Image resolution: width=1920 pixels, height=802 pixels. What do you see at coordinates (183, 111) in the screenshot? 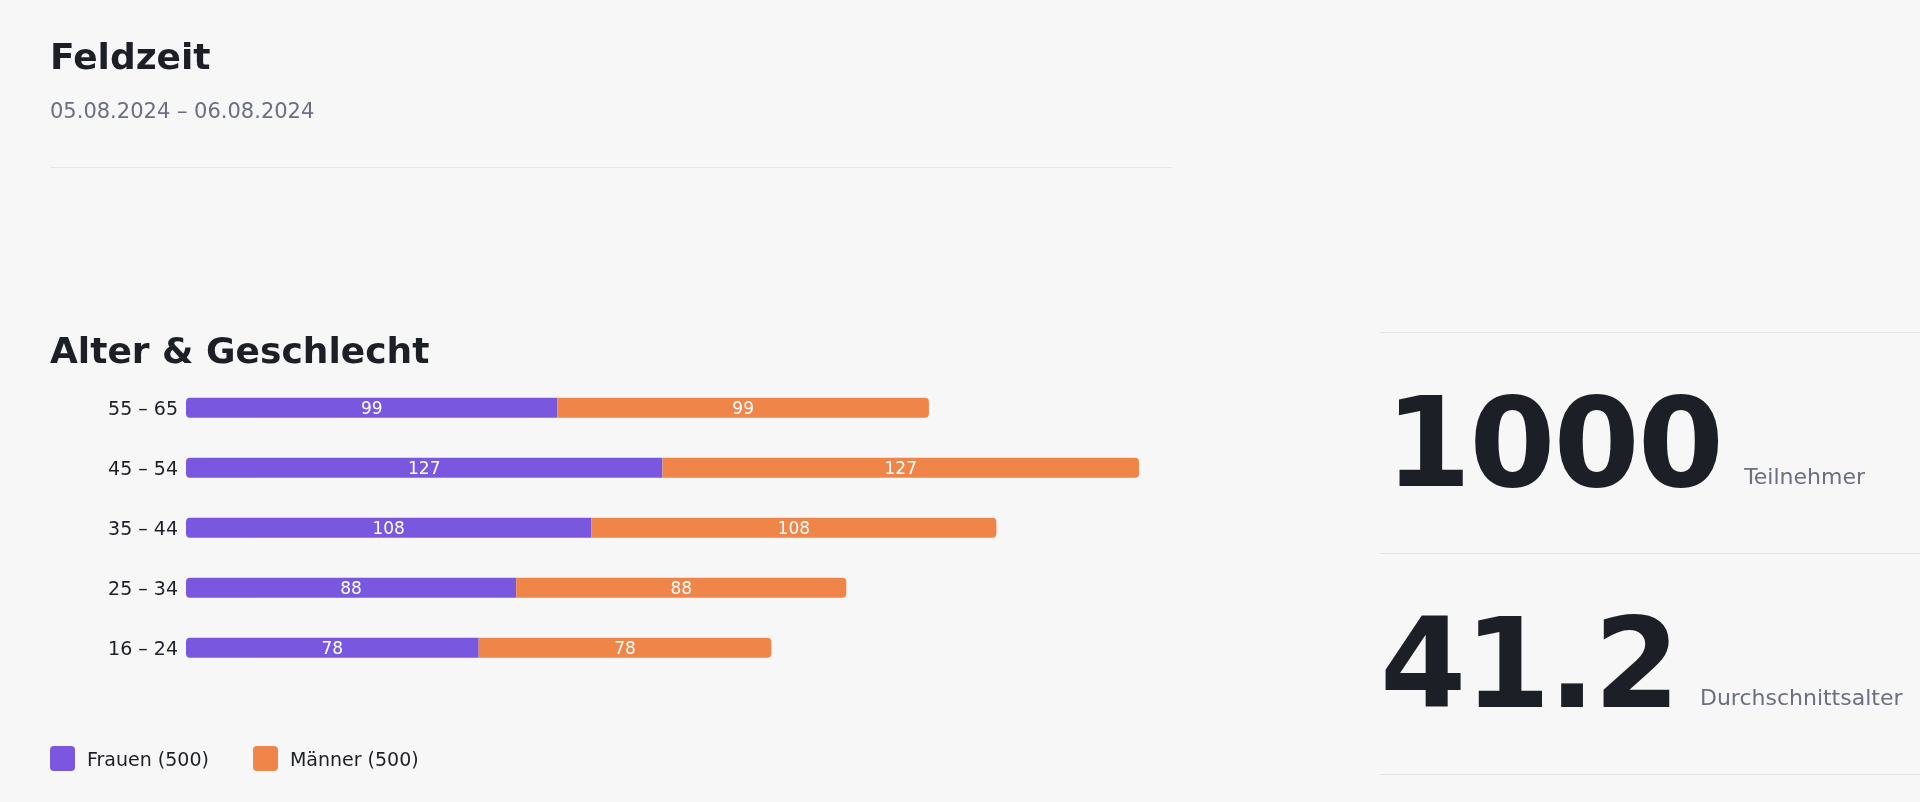
I see `text: 05.08.2024 – 06.08.2024` at bounding box center [183, 111].